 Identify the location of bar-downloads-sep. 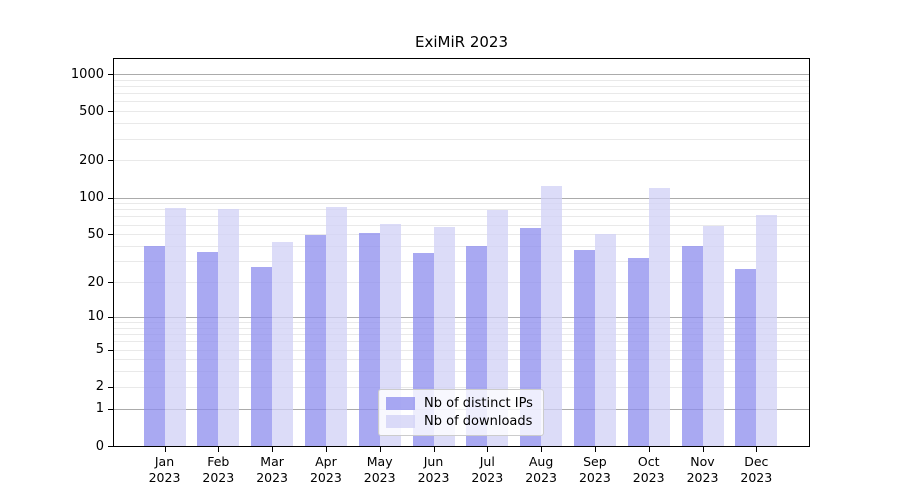
(605, 340).